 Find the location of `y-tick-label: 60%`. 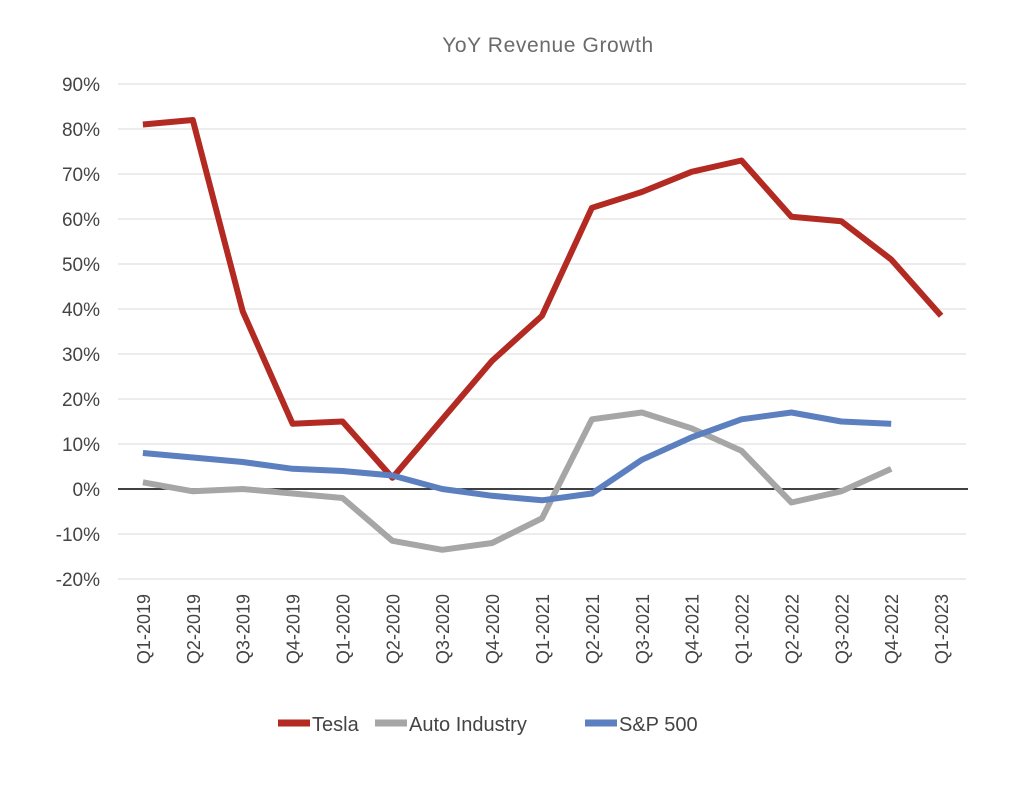

y-tick-label: 60% is located at coordinates (81, 220).